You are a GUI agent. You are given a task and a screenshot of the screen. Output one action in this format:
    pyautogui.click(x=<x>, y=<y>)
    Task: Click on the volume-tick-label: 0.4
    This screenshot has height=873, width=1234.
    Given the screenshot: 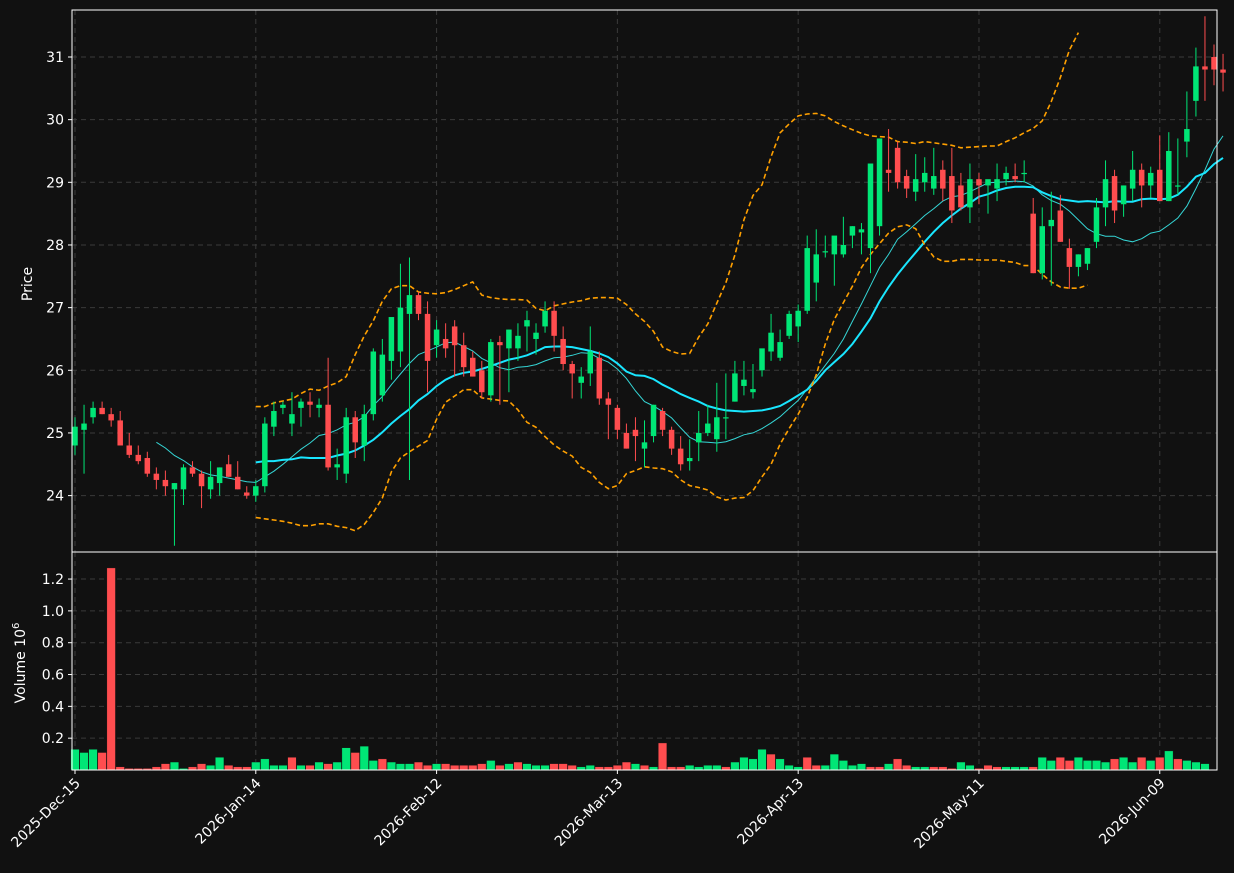 What is the action you would take?
    pyautogui.click(x=53, y=707)
    